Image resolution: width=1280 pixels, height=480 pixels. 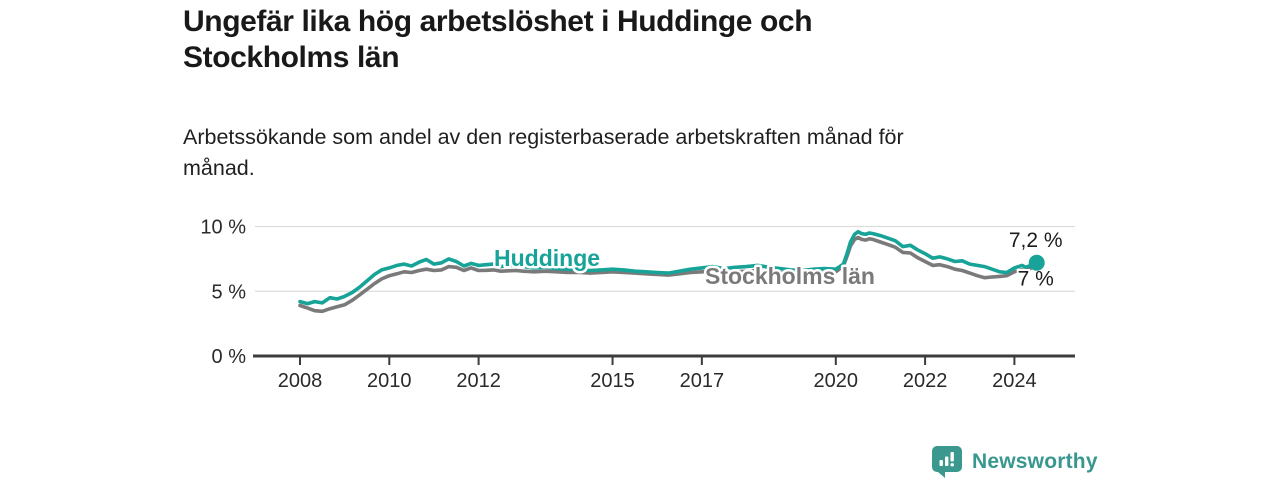 What do you see at coordinates (1036, 240) in the screenshot?
I see `series-end-value-huddinge: 7,2 %` at bounding box center [1036, 240].